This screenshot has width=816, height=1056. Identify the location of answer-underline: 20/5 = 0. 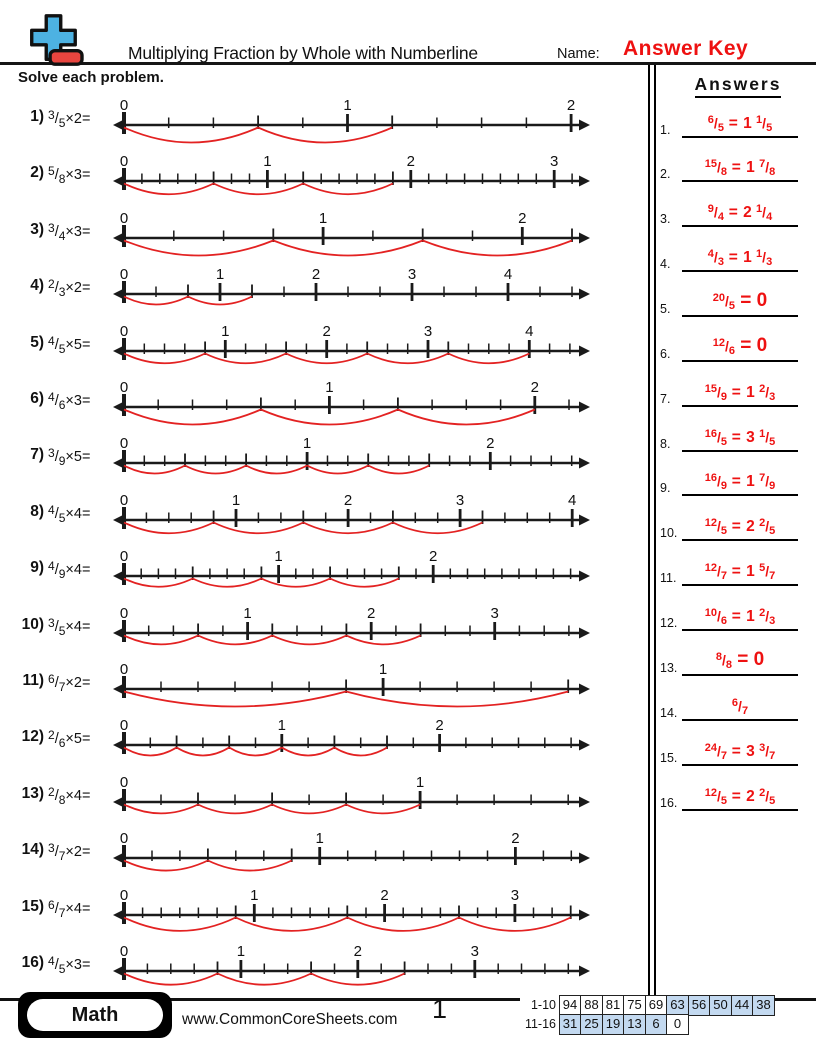
(740, 303).